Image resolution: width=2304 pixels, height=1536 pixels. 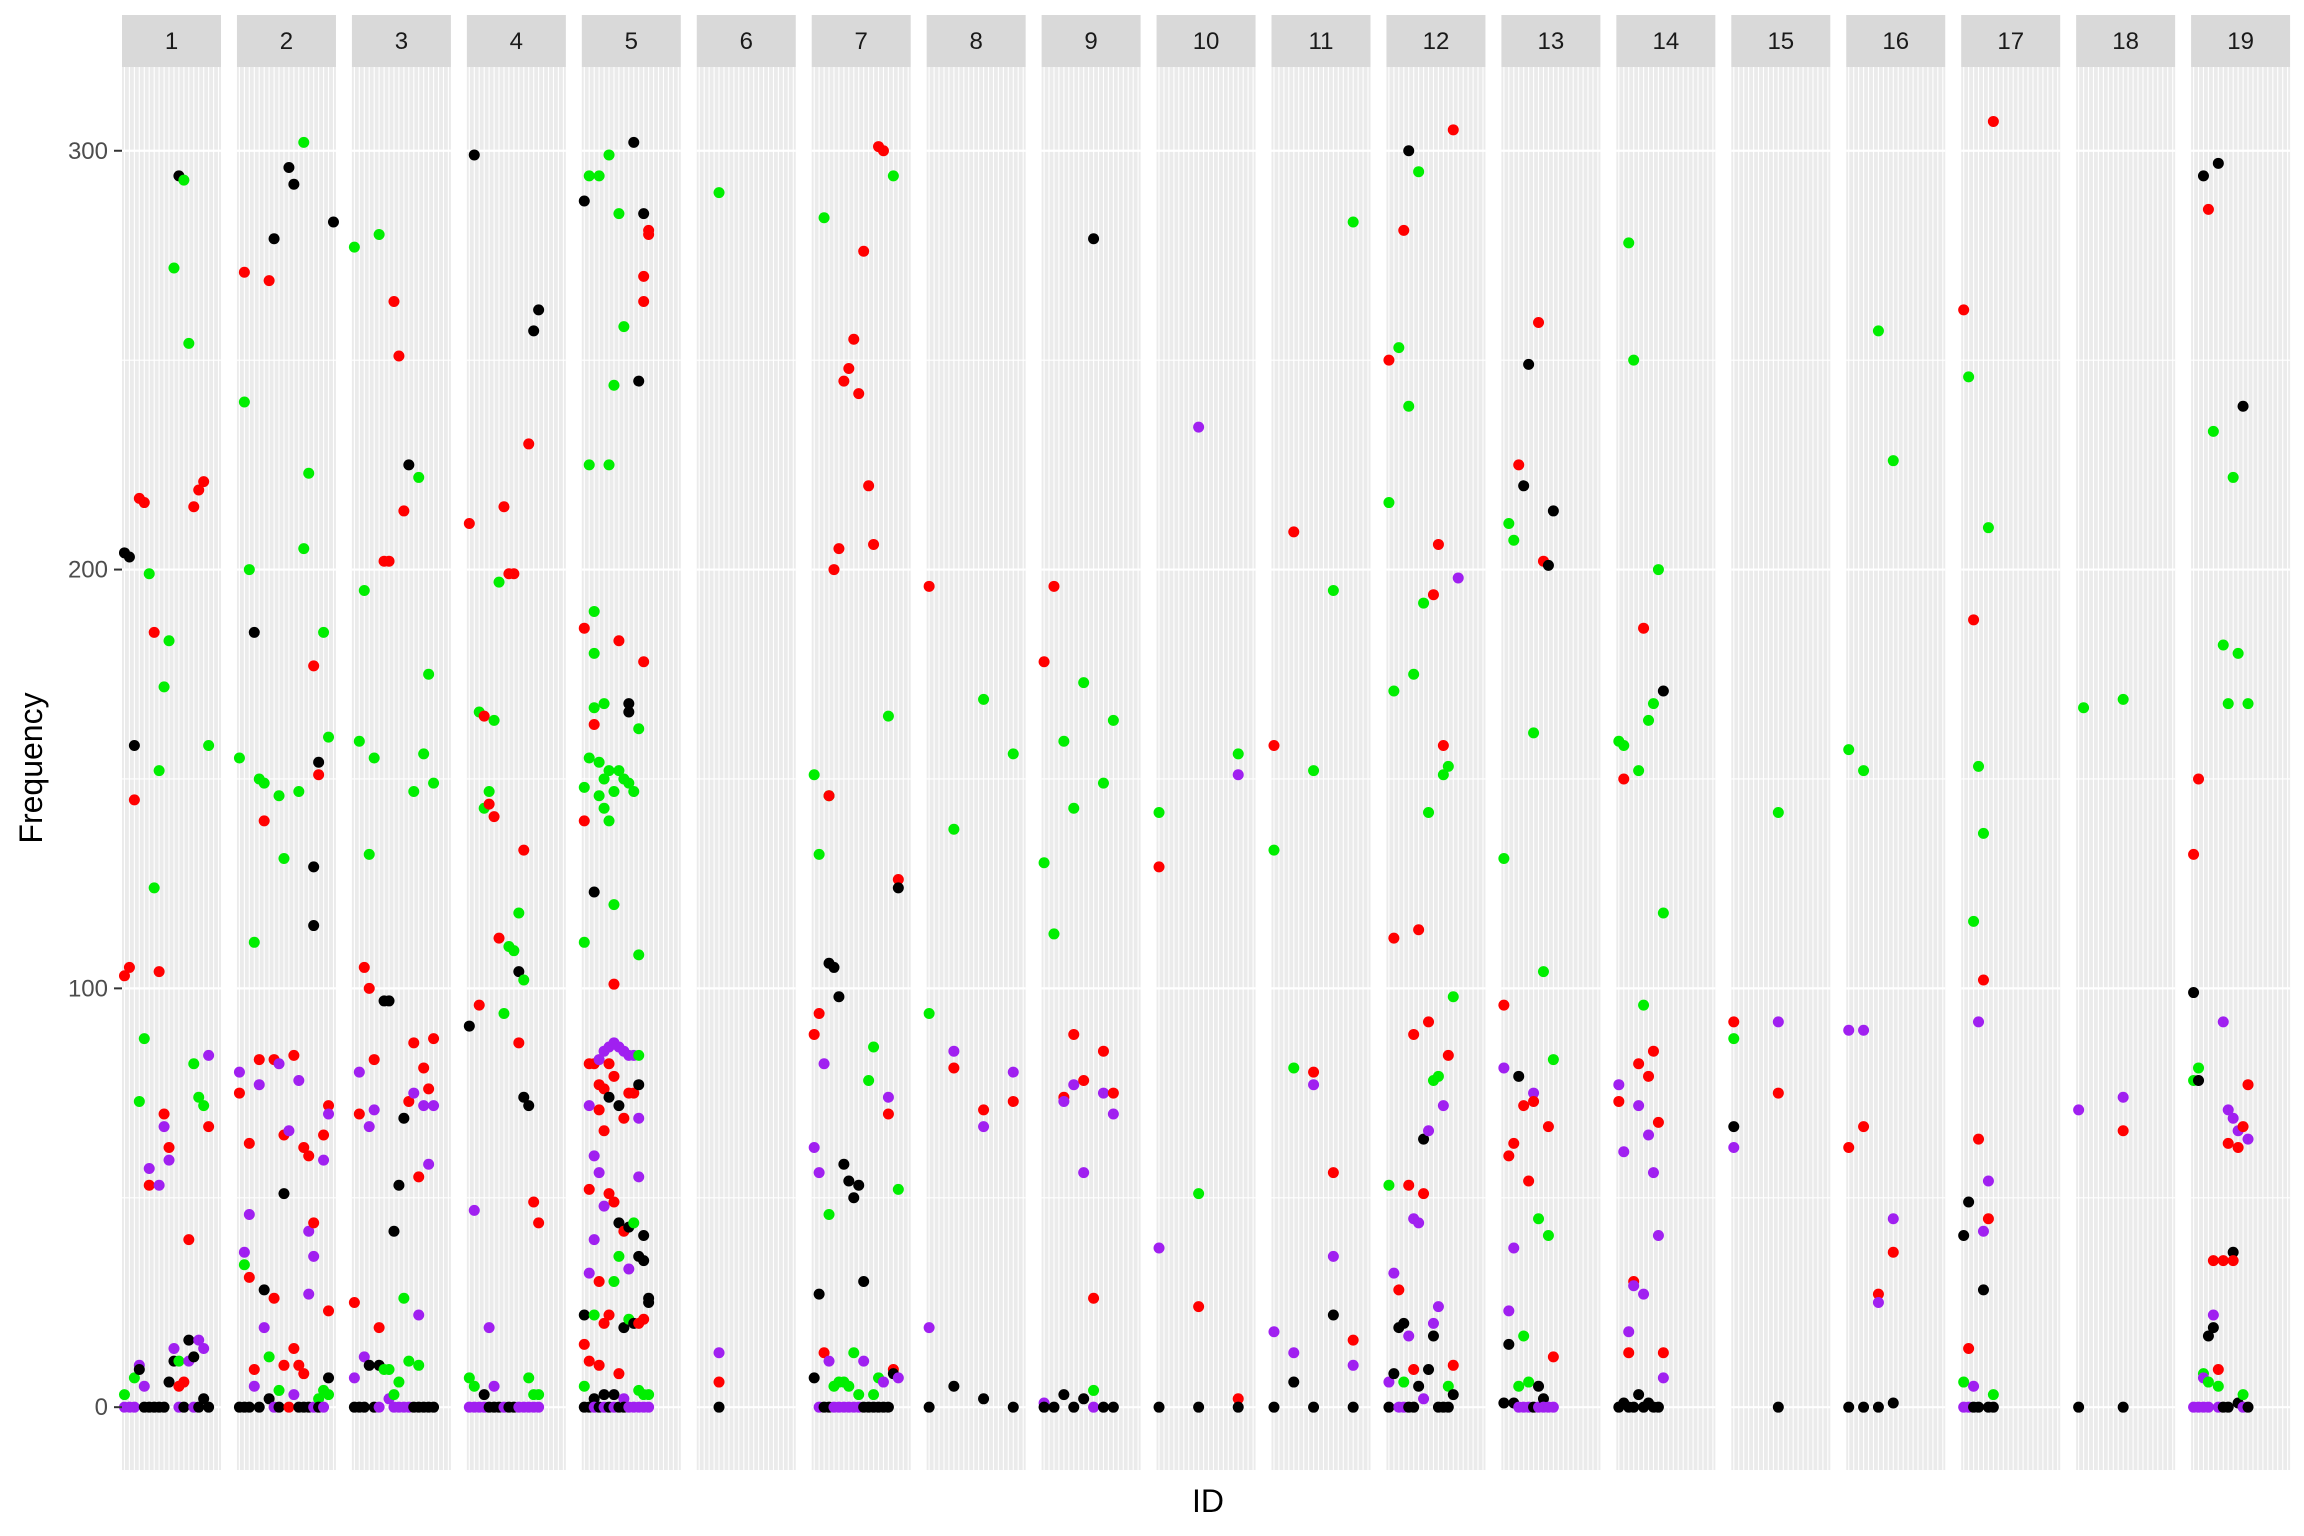 What do you see at coordinates (1780, 41) in the screenshot?
I see `facet-strip-label: 15` at bounding box center [1780, 41].